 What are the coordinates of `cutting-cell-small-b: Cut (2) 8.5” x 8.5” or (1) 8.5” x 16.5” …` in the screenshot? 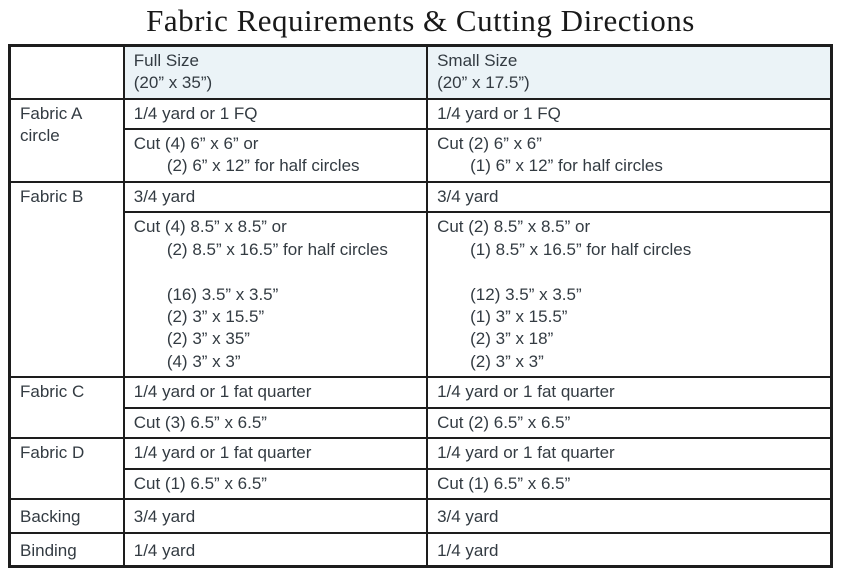 It's located at (629, 295).